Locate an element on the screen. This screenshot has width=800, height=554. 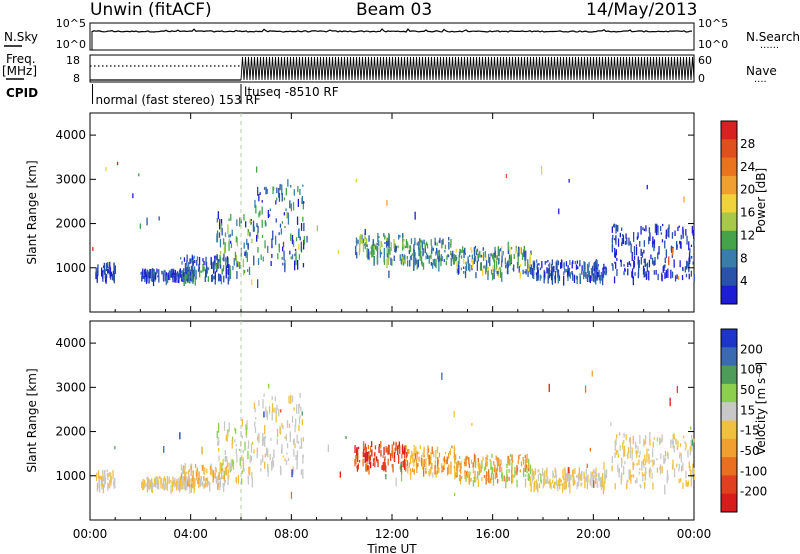
power-colorbar-segment is located at coordinates (729, 277).